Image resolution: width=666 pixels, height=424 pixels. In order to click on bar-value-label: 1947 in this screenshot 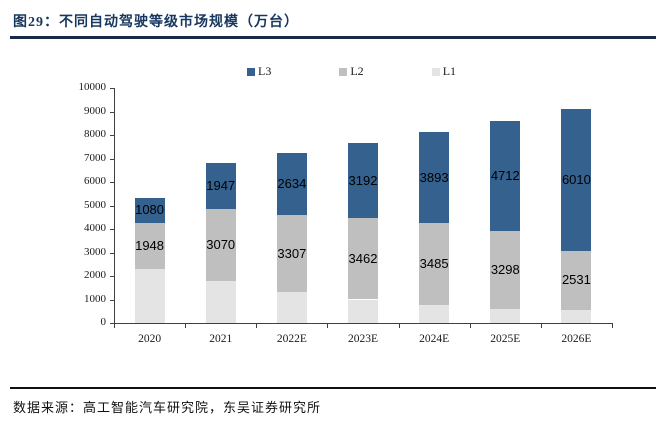, I will do `click(221, 185)`.